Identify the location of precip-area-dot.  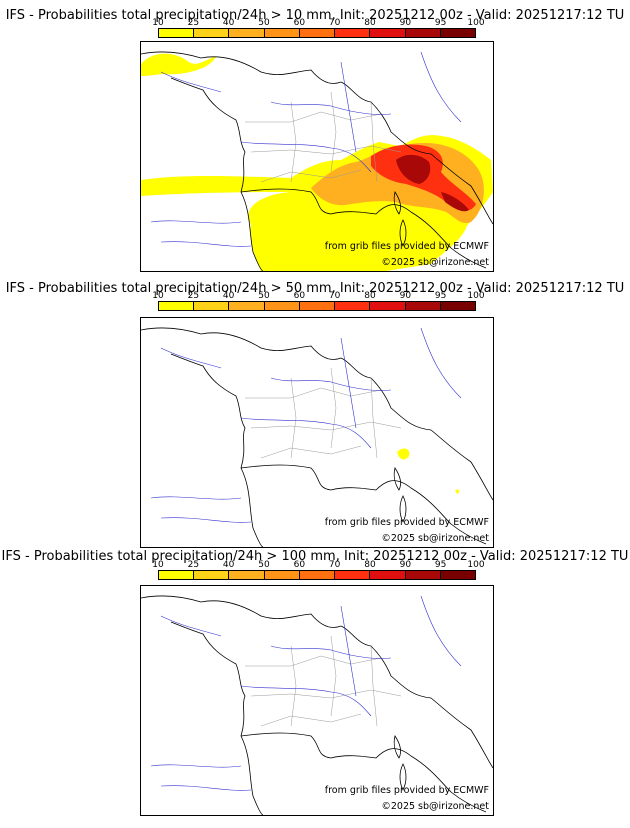
(457, 491).